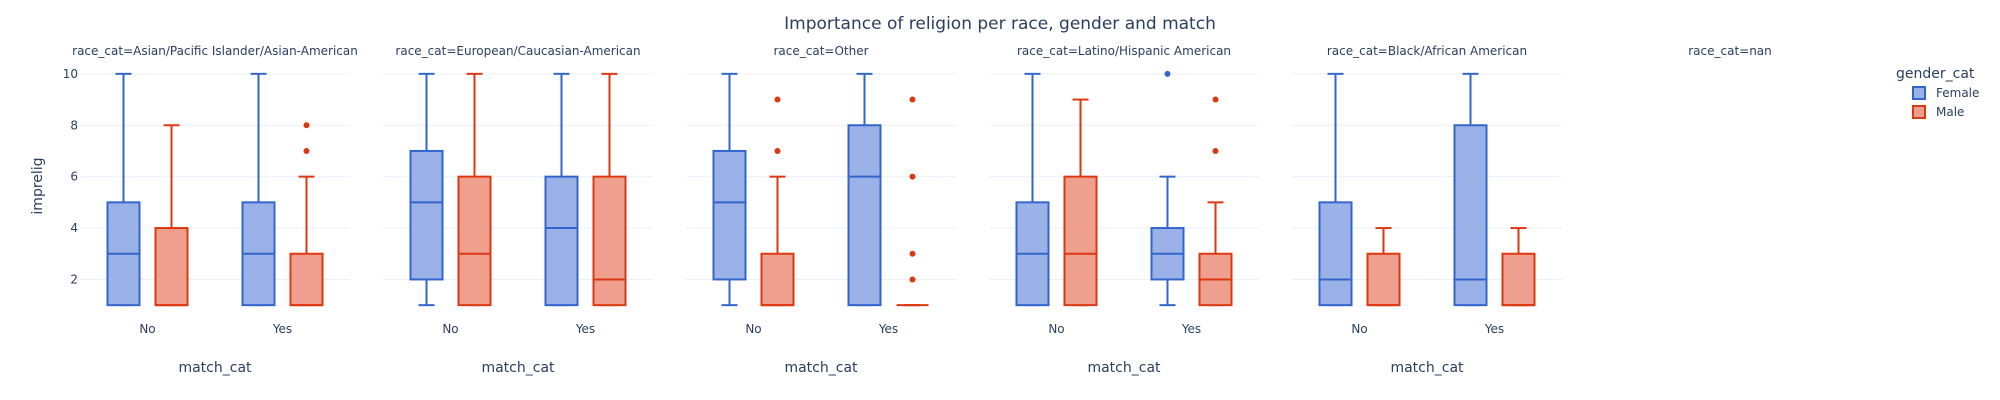 This screenshot has width=2000, height=400. Describe the element at coordinates (74, 125) in the screenshot. I see `y-tick-label: 8` at that location.